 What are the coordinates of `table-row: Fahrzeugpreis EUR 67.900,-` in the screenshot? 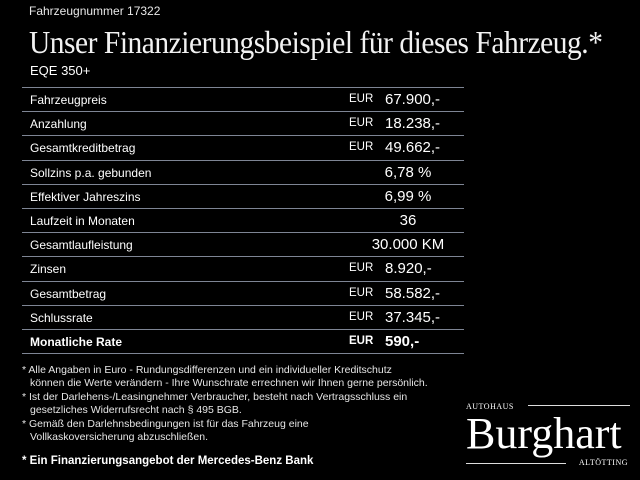 It's located at (243, 100).